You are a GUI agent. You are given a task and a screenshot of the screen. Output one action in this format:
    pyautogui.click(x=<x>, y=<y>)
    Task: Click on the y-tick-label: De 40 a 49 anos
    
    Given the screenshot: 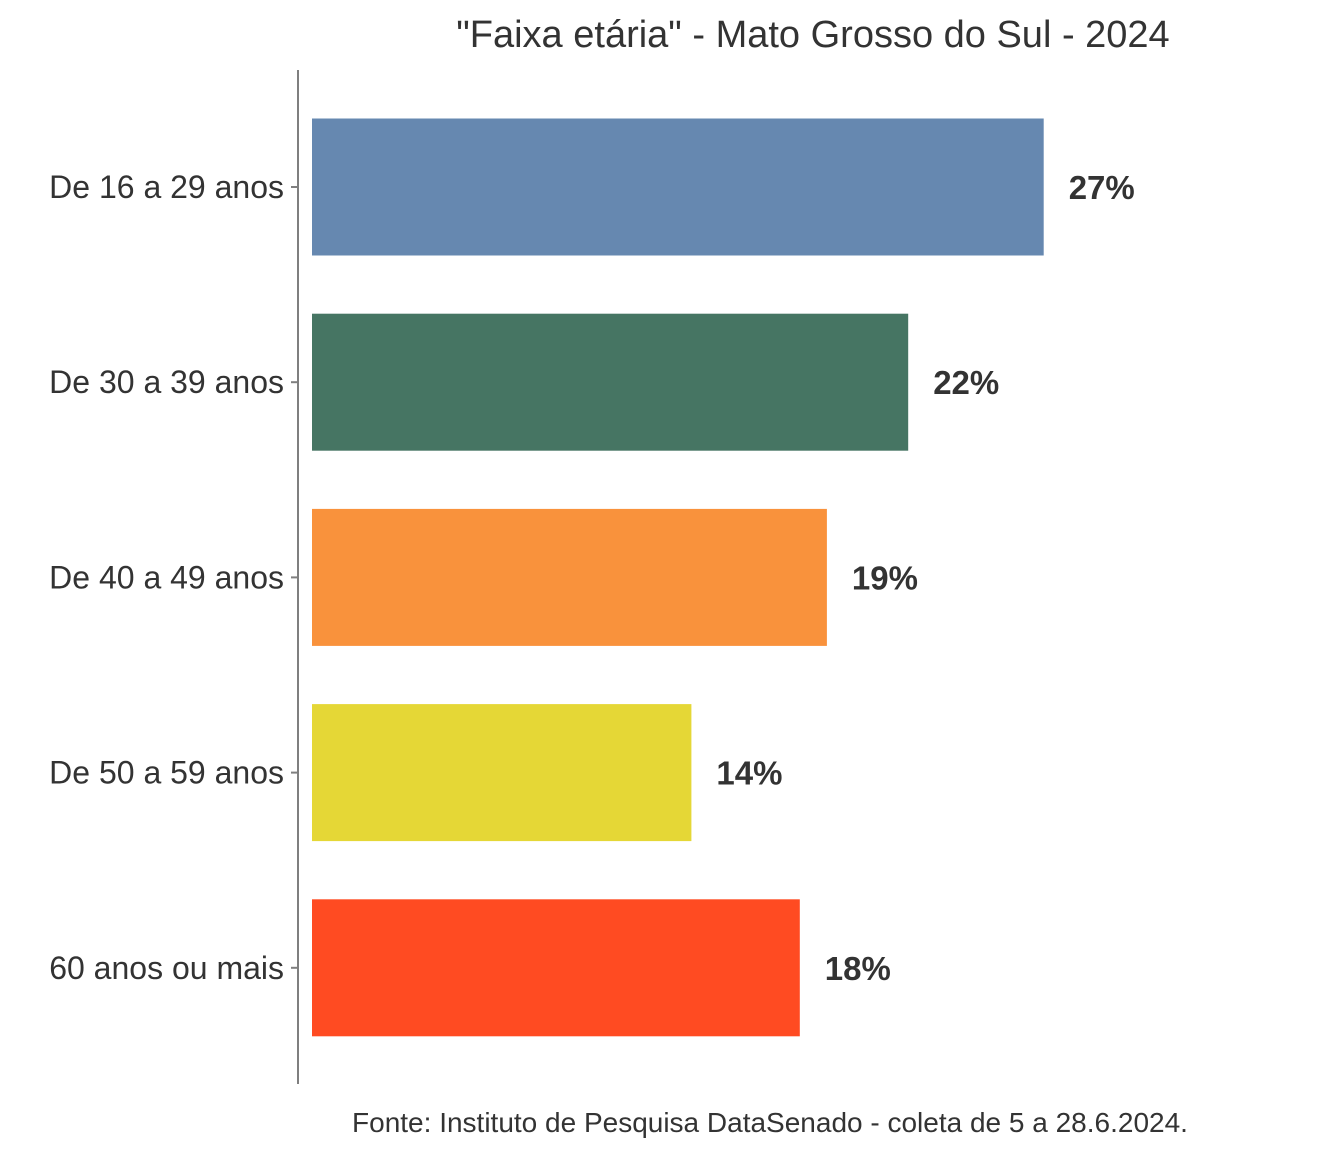 What is the action you would take?
    pyautogui.click(x=166, y=577)
    